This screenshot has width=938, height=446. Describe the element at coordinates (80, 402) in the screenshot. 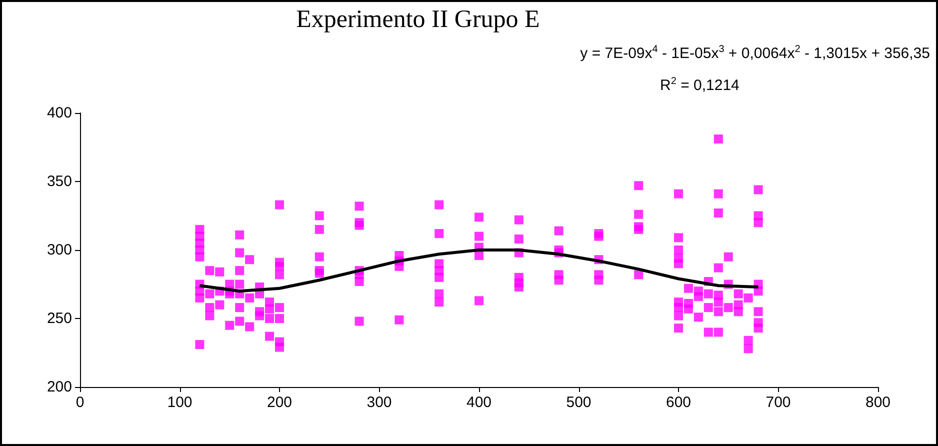

I see `x-tick-label: 0` at that location.